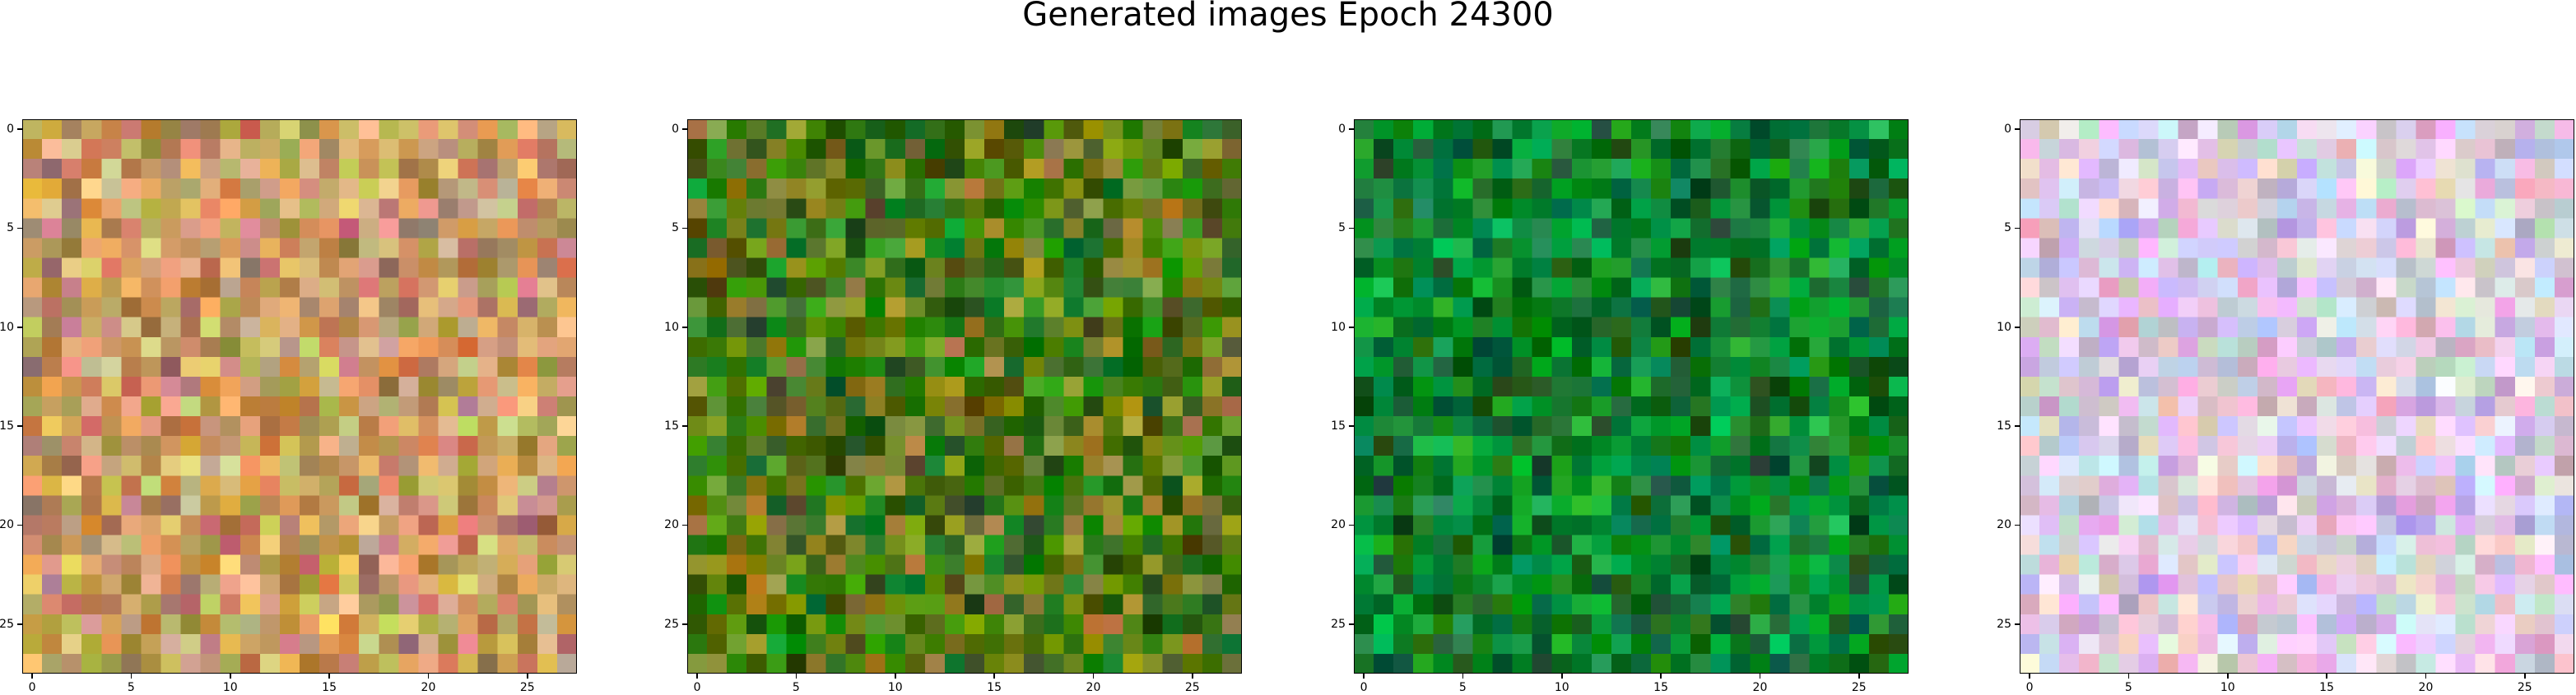  What do you see at coordinates (1288, 17) in the screenshot?
I see `figure-title: Generated images Epoch 24300` at bounding box center [1288, 17].